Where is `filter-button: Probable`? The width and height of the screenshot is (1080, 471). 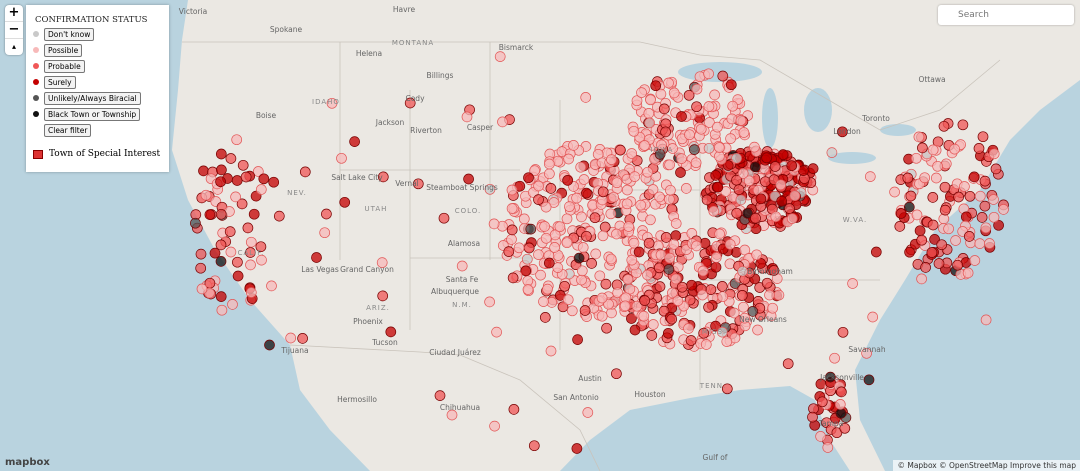
filter-button: Probable is located at coordinates (64, 66).